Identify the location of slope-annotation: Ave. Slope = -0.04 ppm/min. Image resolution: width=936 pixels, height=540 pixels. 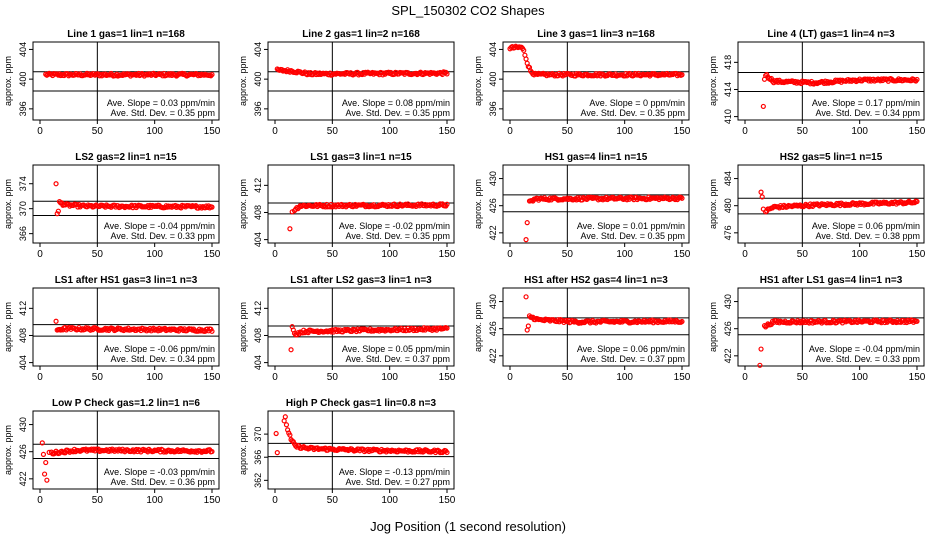
(159, 226).